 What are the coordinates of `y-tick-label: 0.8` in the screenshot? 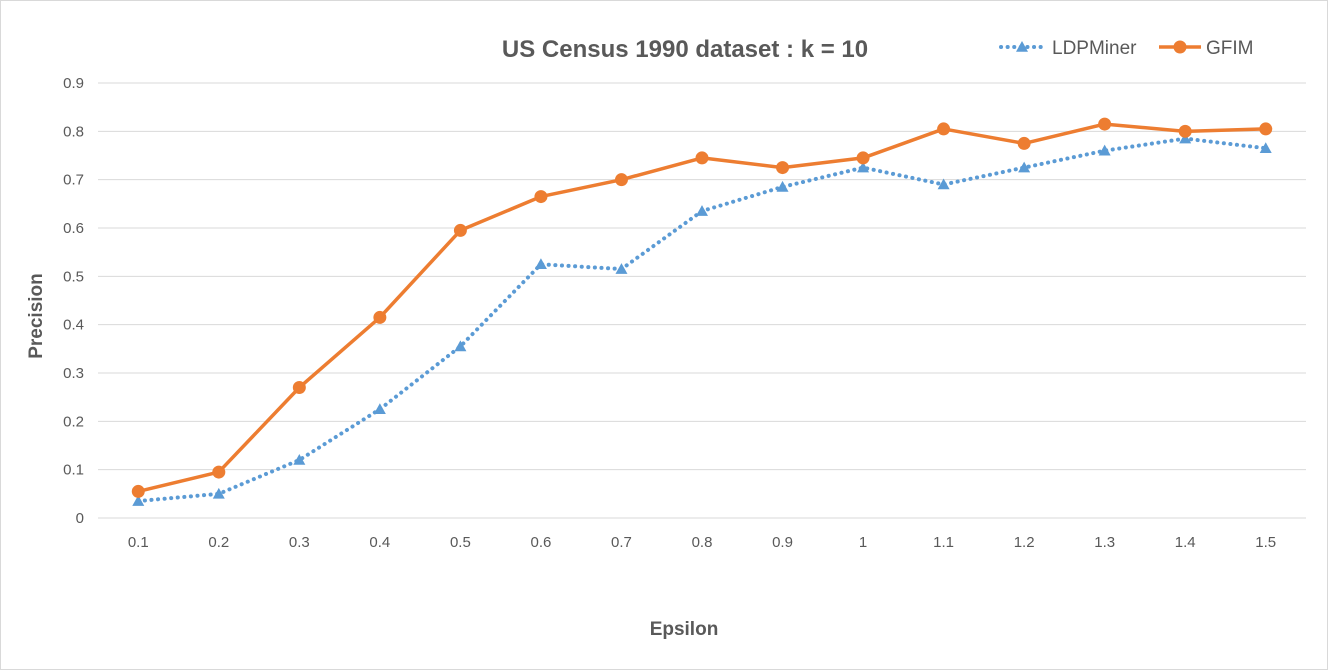 It's located at (73, 131).